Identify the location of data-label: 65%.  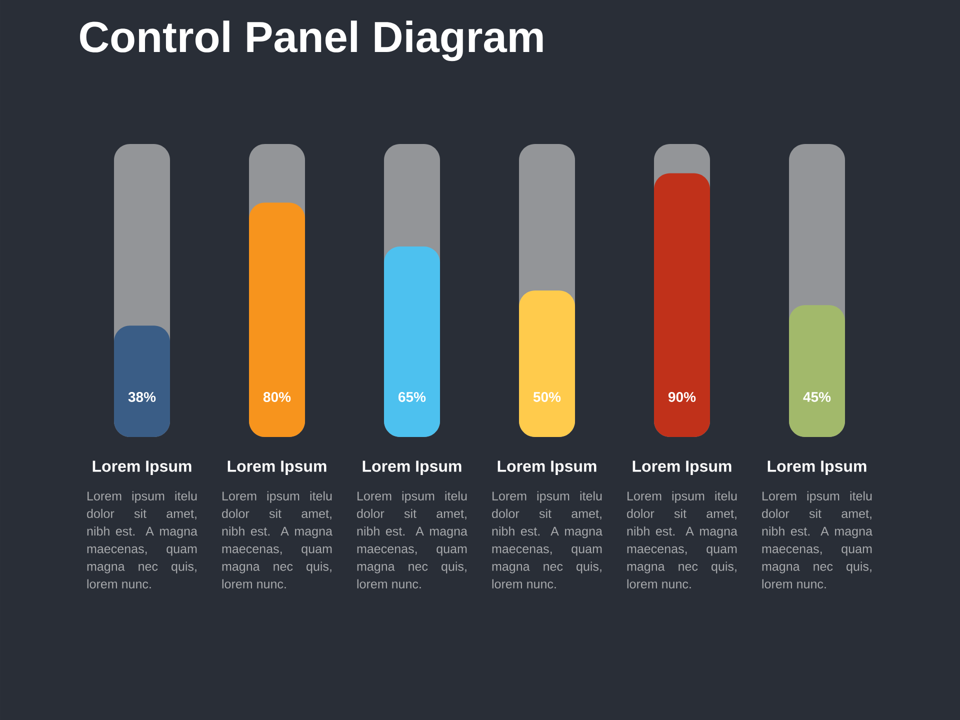
(412, 397).